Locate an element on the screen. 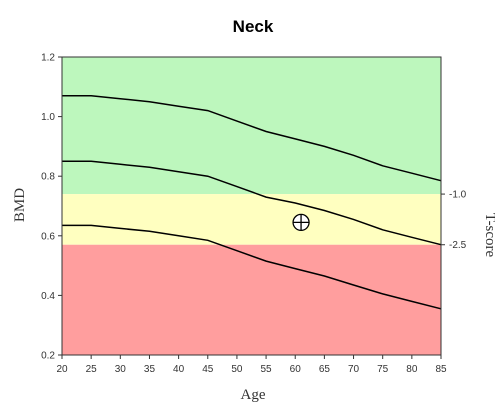  x-tick-label: 55 is located at coordinates (267, 369).